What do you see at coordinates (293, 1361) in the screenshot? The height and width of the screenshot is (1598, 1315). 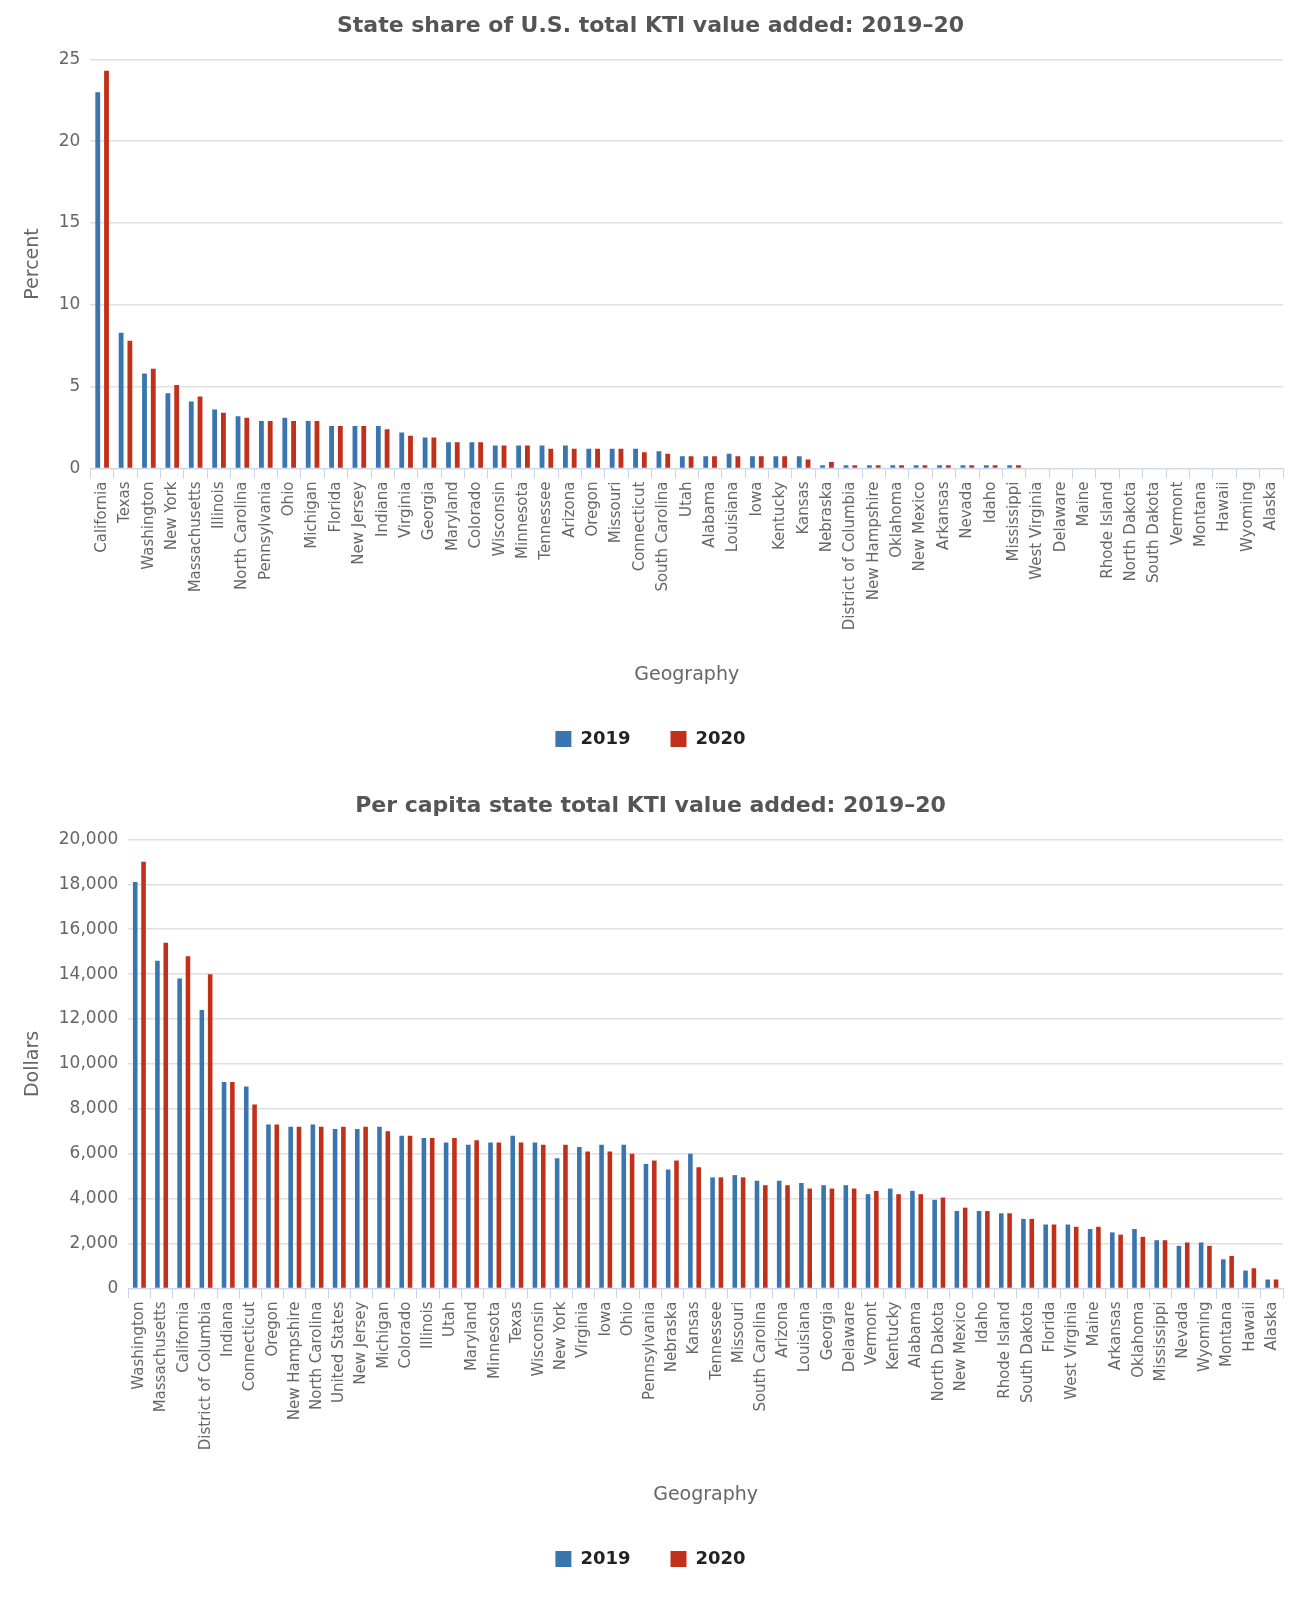 I see `x-tick-label: New Hampshire` at bounding box center [293, 1361].